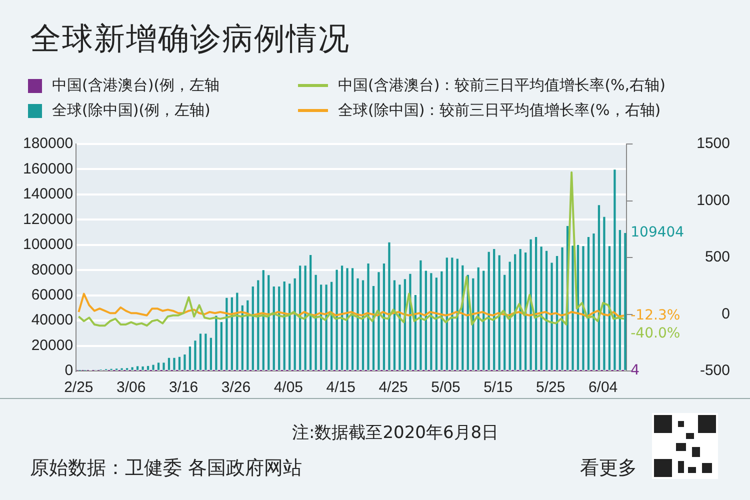 This screenshot has width=750, height=500. I want to click on y-tick-label: 100000, so click(48, 245).